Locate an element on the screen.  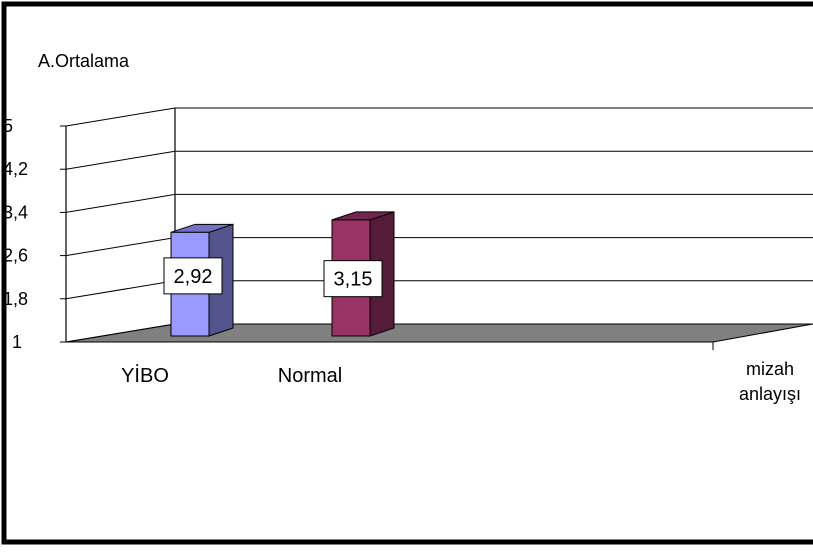
chart-walls is located at coordinates (120, 225).